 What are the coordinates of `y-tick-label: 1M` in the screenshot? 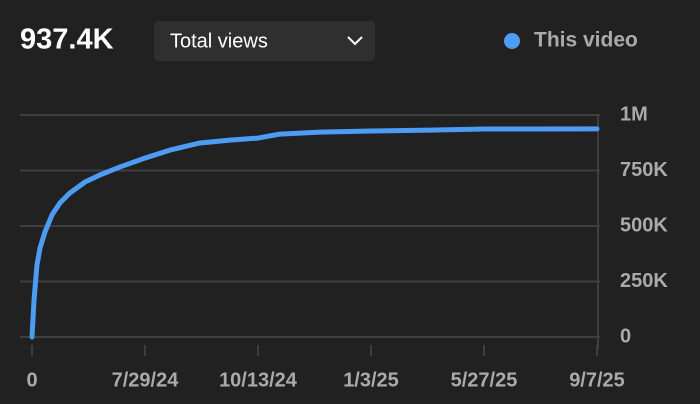 It's located at (634, 114).